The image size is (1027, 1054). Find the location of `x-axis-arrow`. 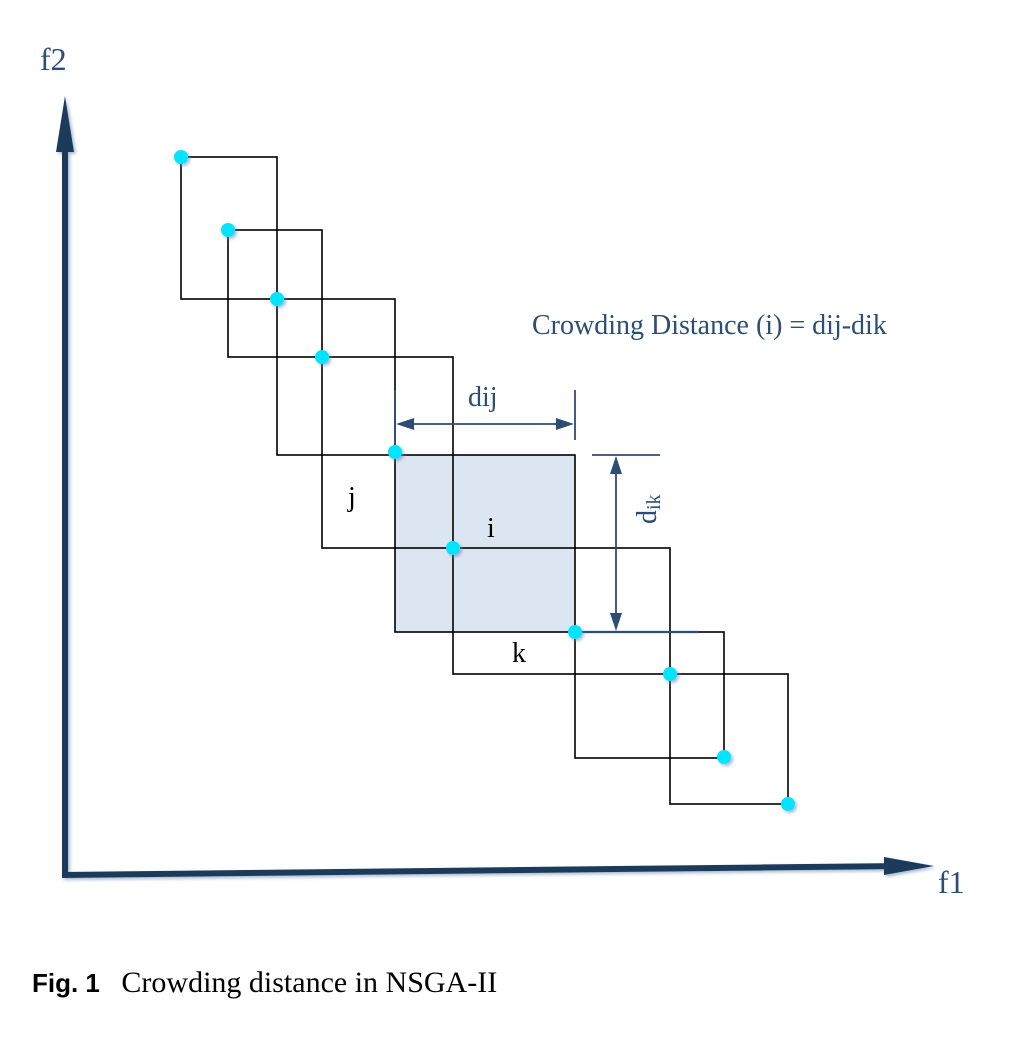

x-axis-arrow is located at coordinates (909, 866).